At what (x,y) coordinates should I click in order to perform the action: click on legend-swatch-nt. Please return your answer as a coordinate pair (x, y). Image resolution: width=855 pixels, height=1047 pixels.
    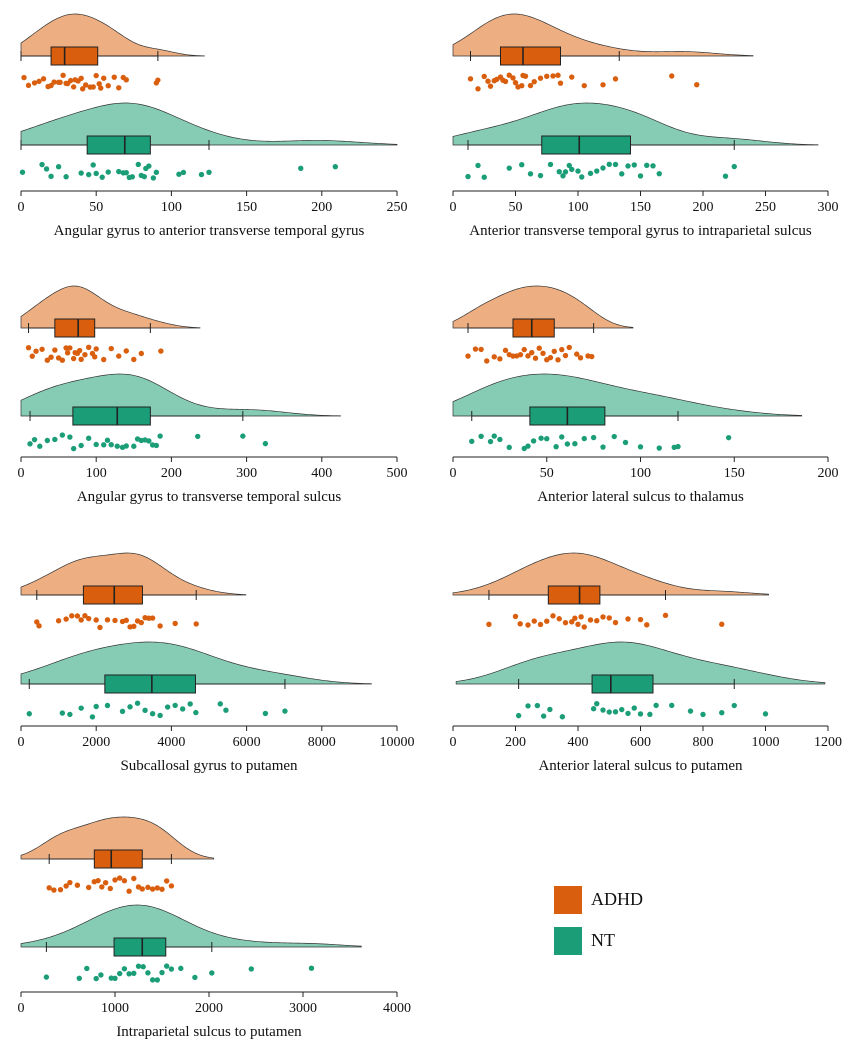
    Looking at the image, I should click on (568, 941).